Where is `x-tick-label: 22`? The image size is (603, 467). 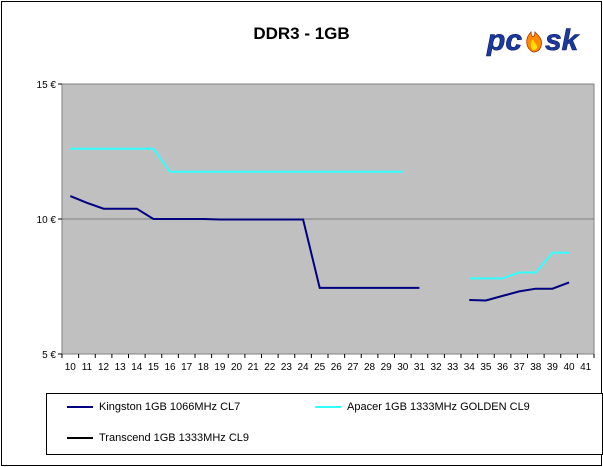 x-tick-label: 22 is located at coordinates (270, 367).